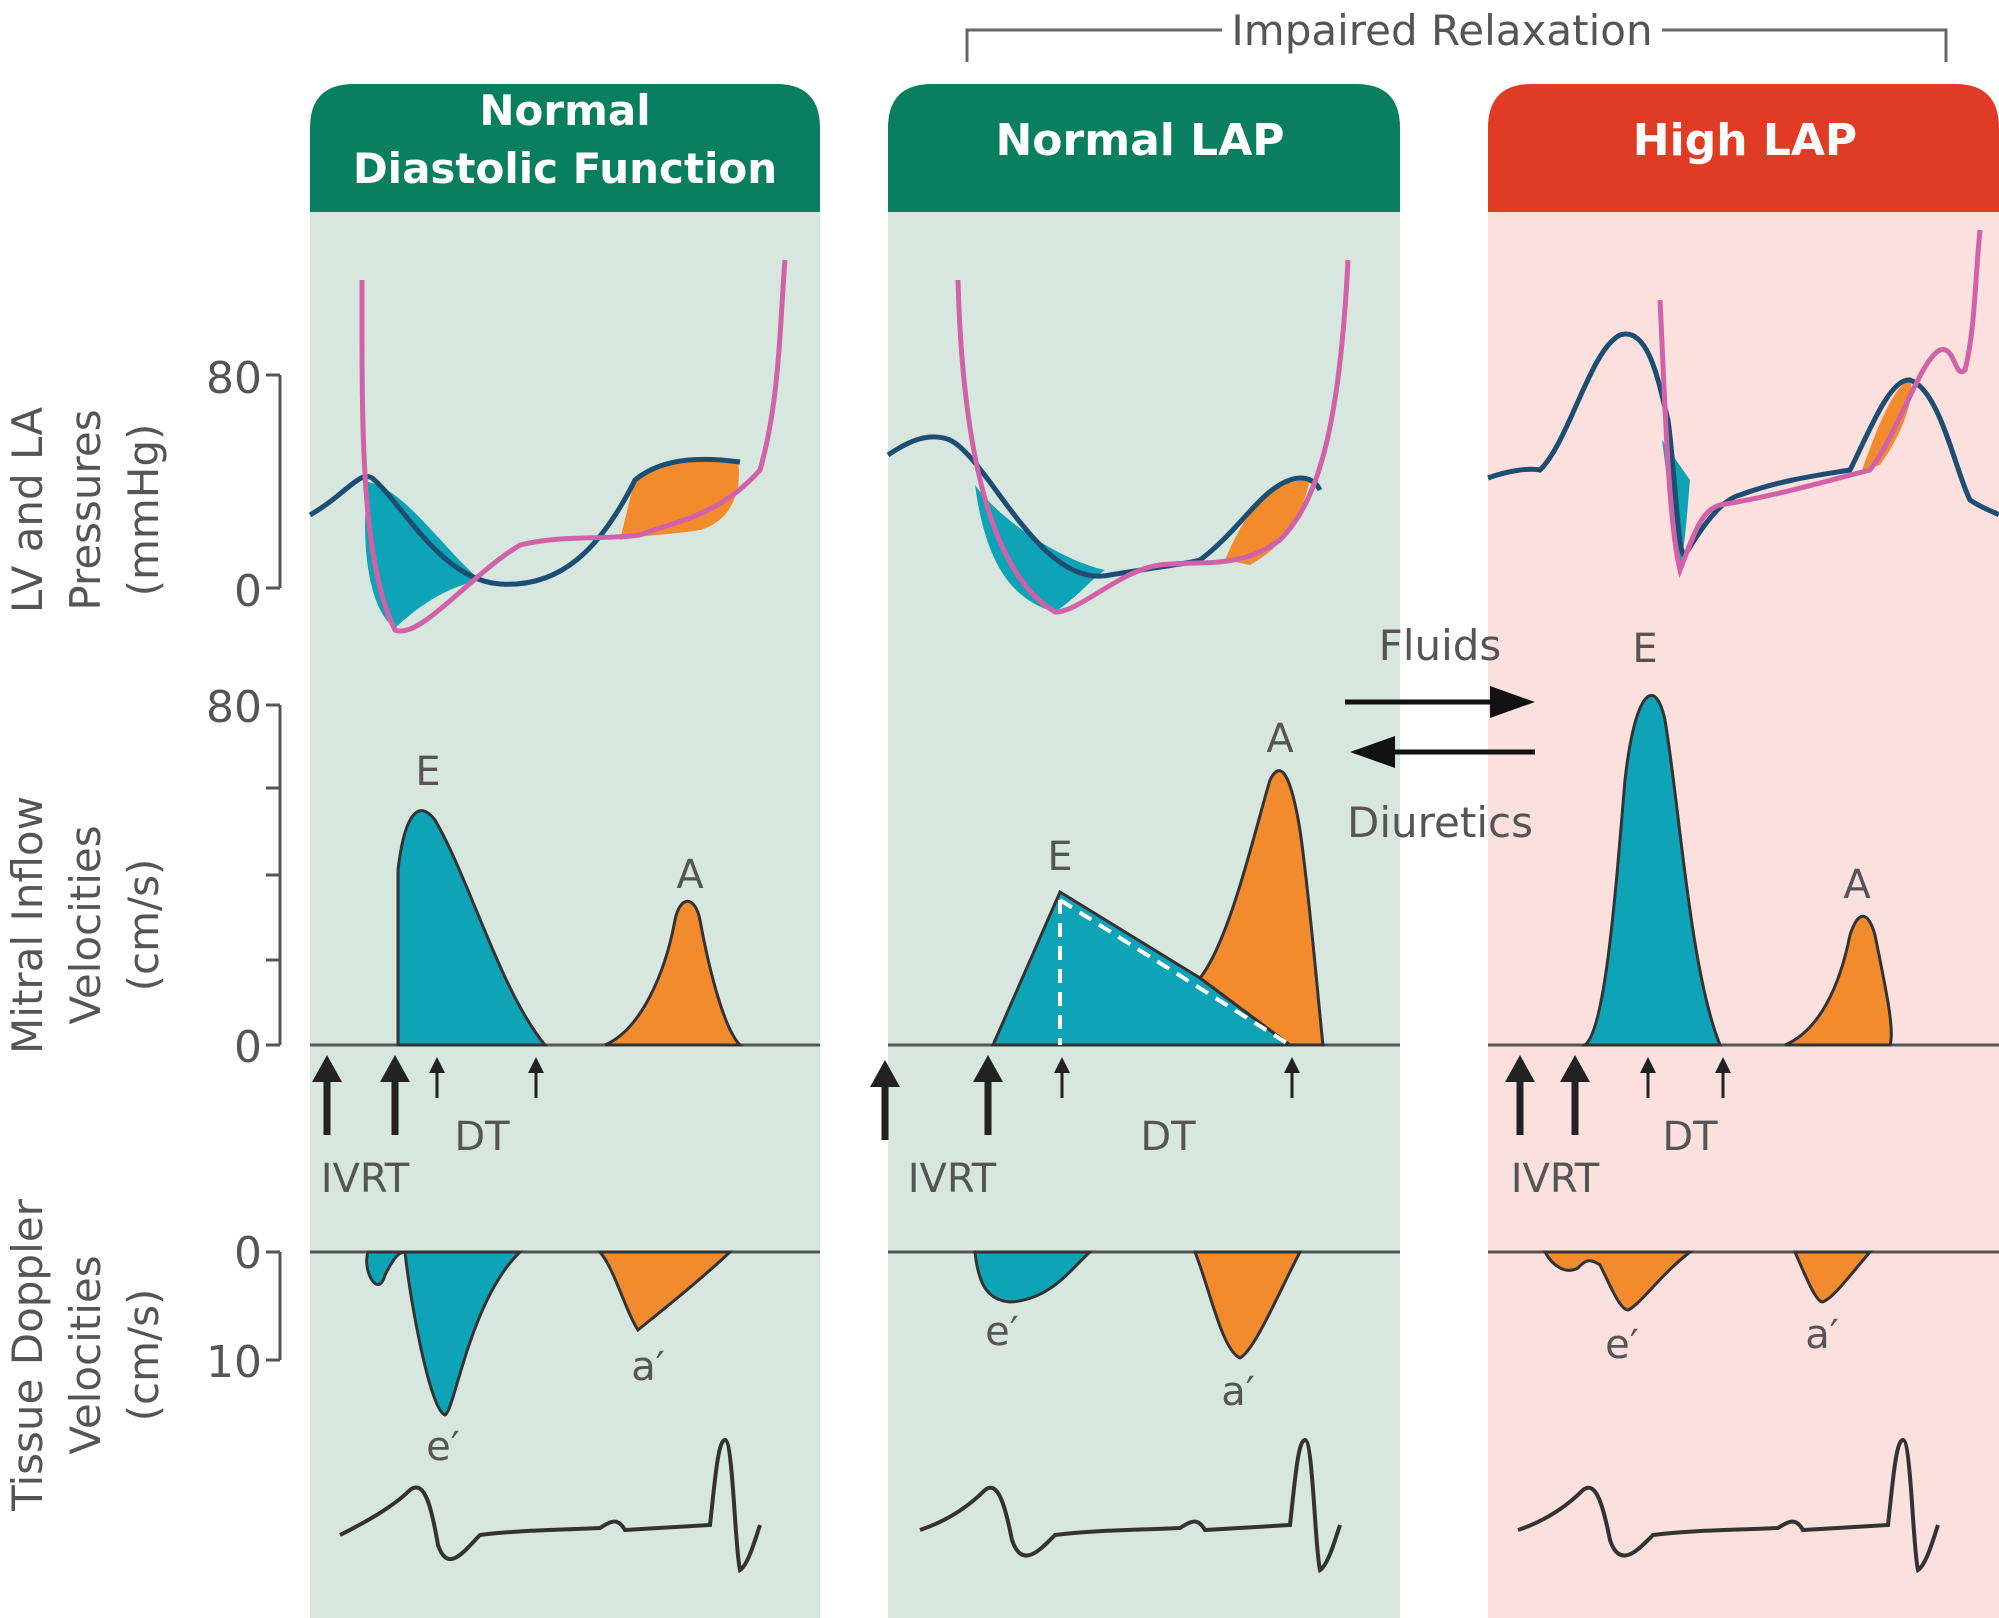 This screenshot has height=1618, width=1999. What do you see at coordinates (565, 1360) in the screenshot?
I see `panel-normal-tissue-doppler: e′ a′` at bounding box center [565, 1360].